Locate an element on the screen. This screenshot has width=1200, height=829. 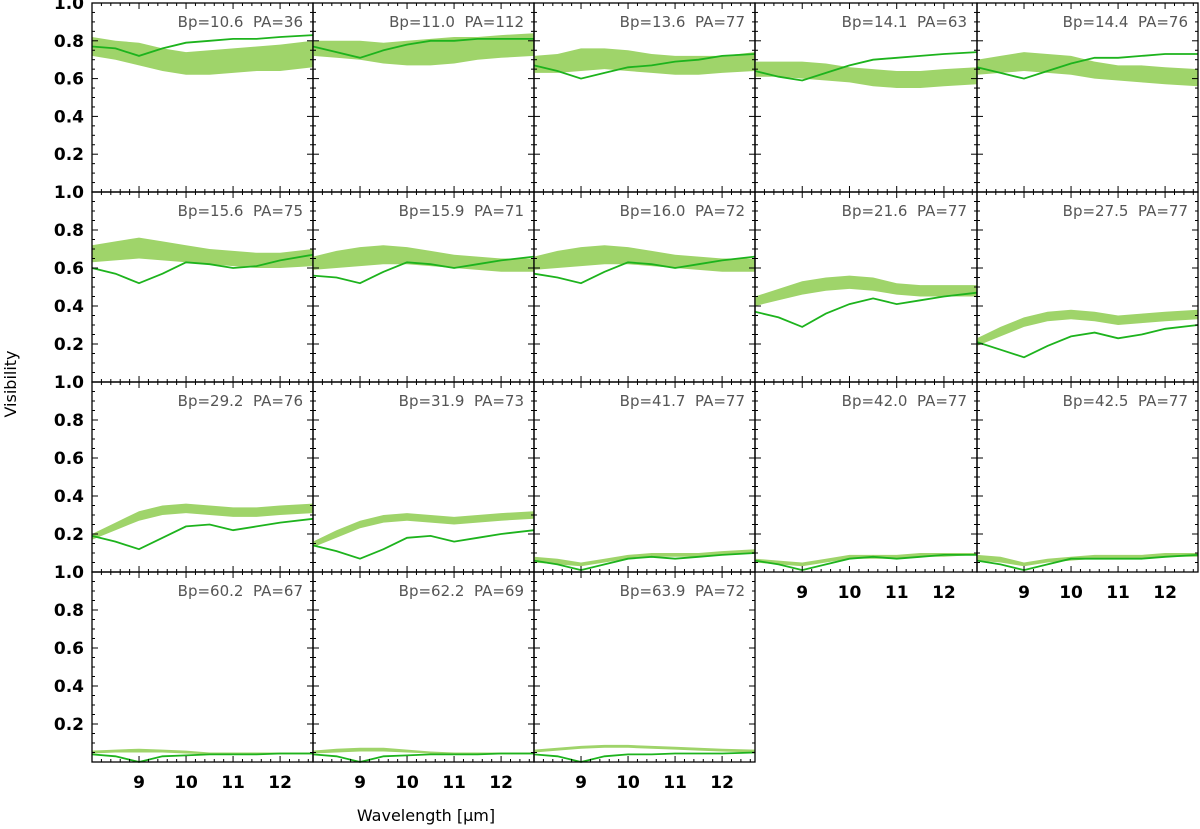
panel: Bp=15.9 PA=71 is located at coordinates (423, 287).